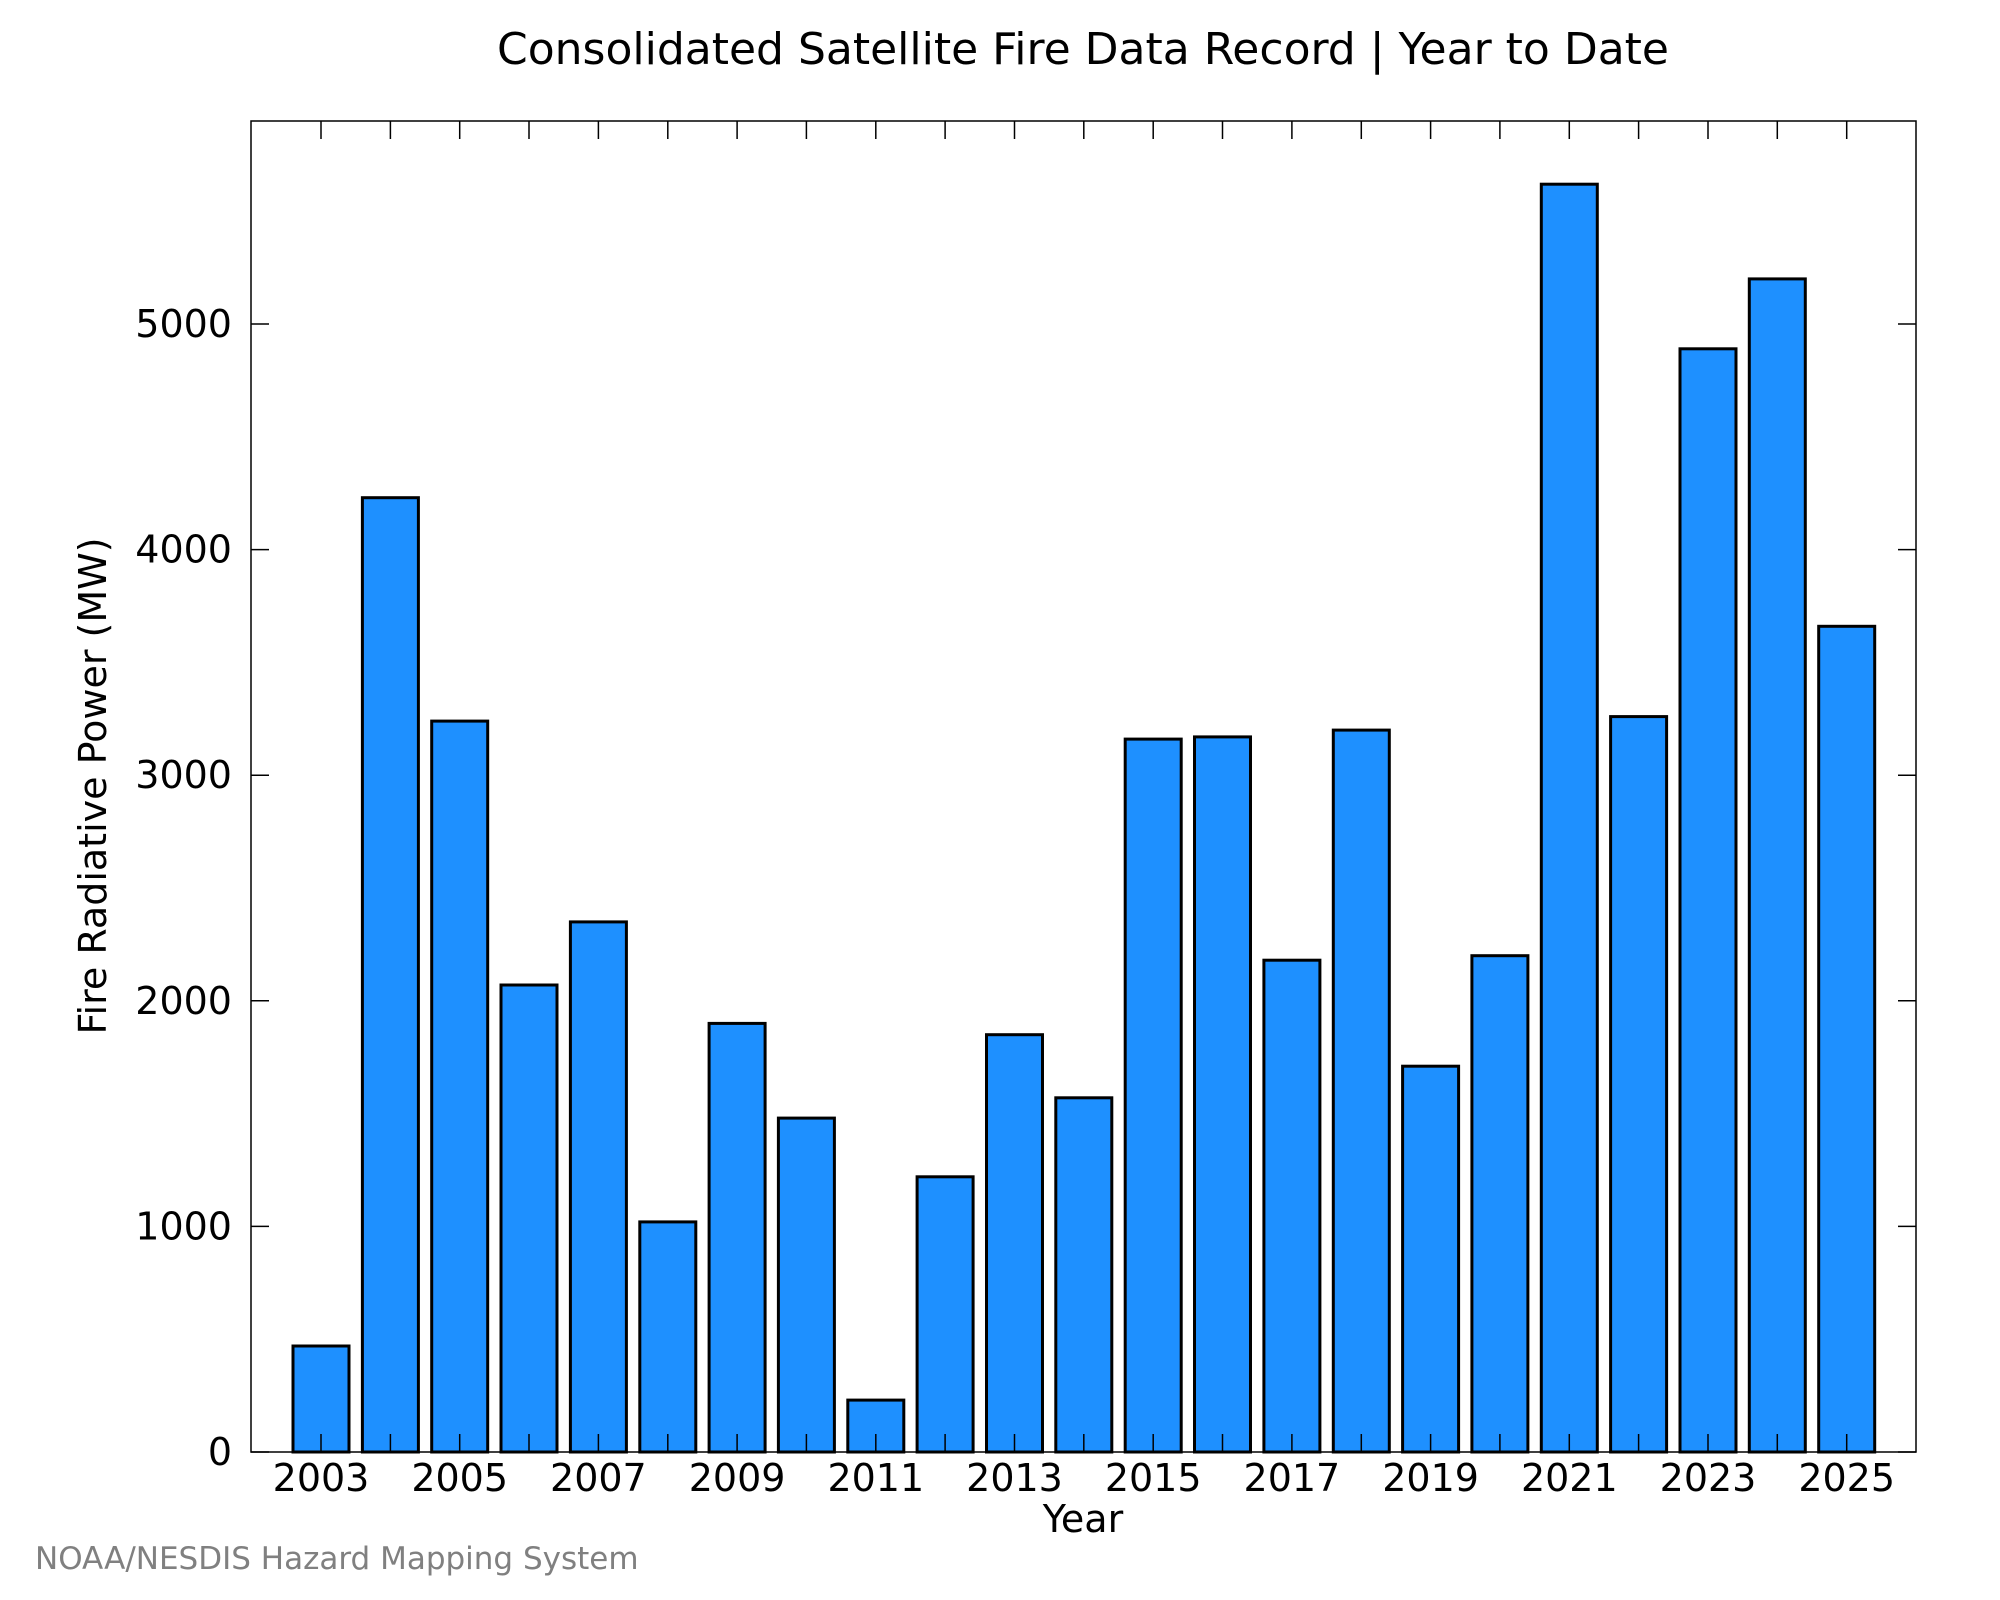 The height and width of the screenshot is (1600, 2000). What do you see at coordinates (183, 1226) in the screenshot?
I see `y-tick-label-1000: 1000` at bounding box center [183, 1226].